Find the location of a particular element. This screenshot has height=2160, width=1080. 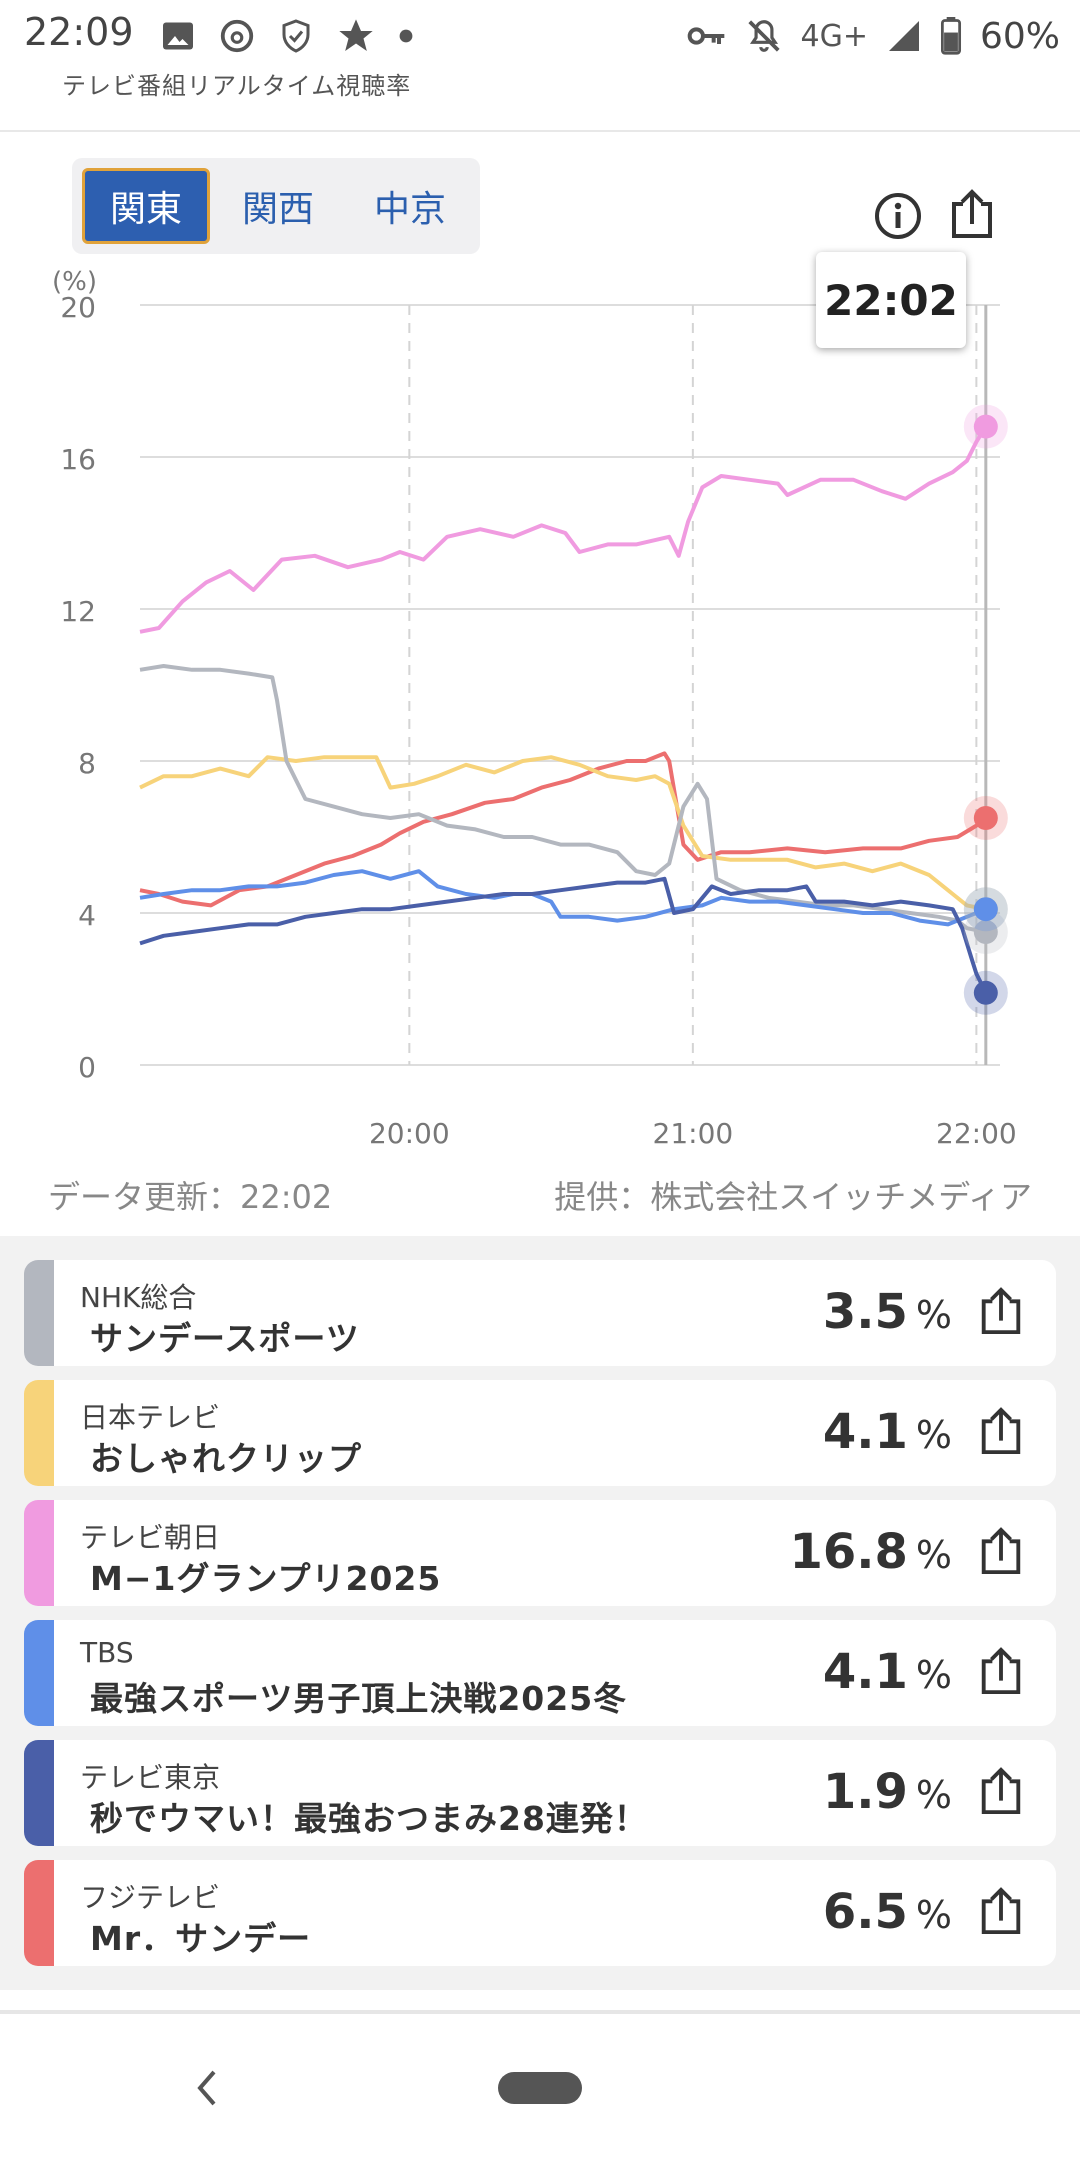

rating-card-ntv: 日本テレビ おしゃれクリップ 4.1% is located at coordinates (540, 1433).